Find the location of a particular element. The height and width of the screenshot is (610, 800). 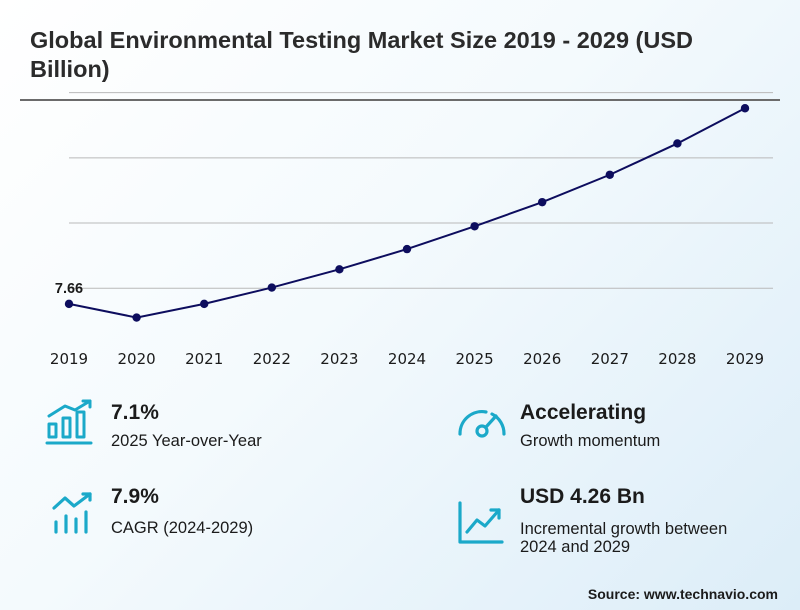

data-labels: 7.66 is located at coordinates (69, 289).